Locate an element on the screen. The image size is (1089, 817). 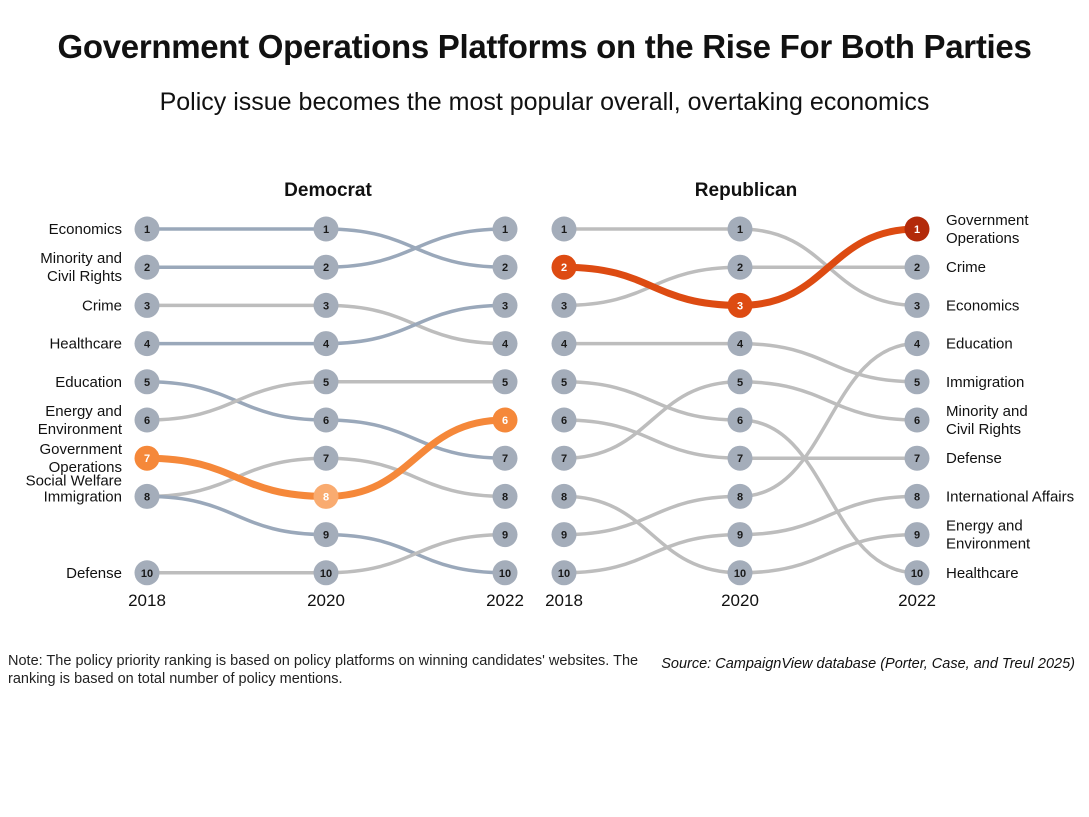
rank-number: 4 is located at coordinates (740, 345).